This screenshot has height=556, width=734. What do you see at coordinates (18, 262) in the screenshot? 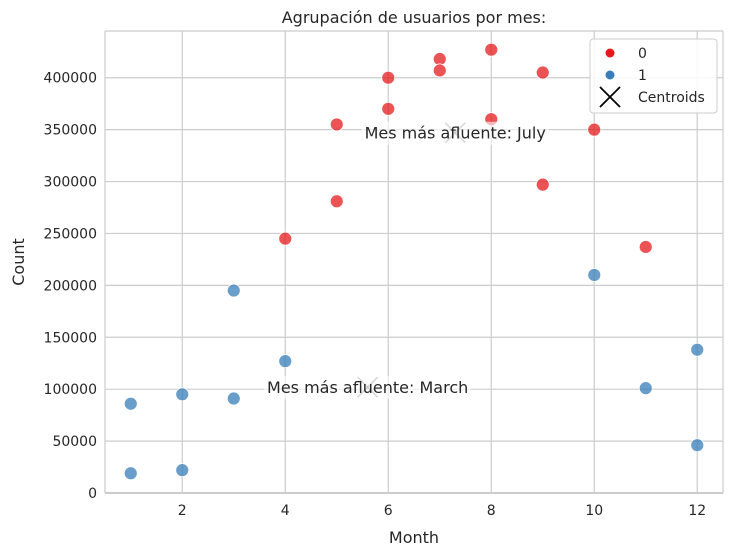
I see `y-axis-title: Count` at bounding box center [18, 262].